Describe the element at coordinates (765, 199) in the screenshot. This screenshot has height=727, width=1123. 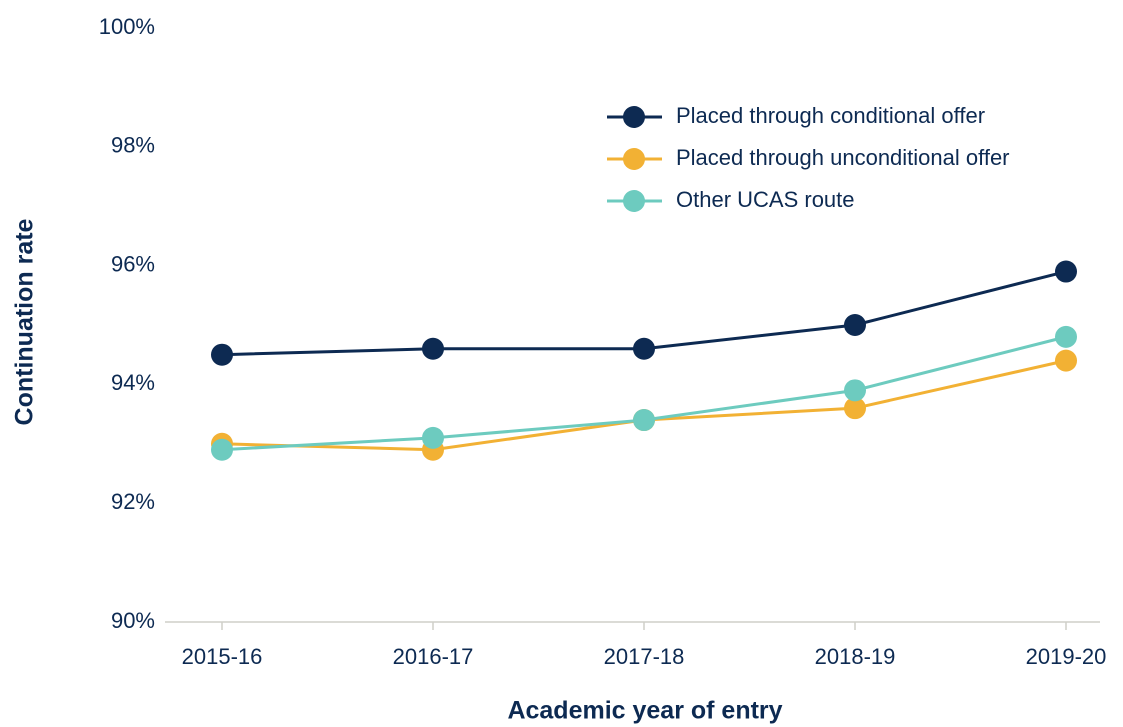
I see `legend-label: Other UCAS route` at that location.